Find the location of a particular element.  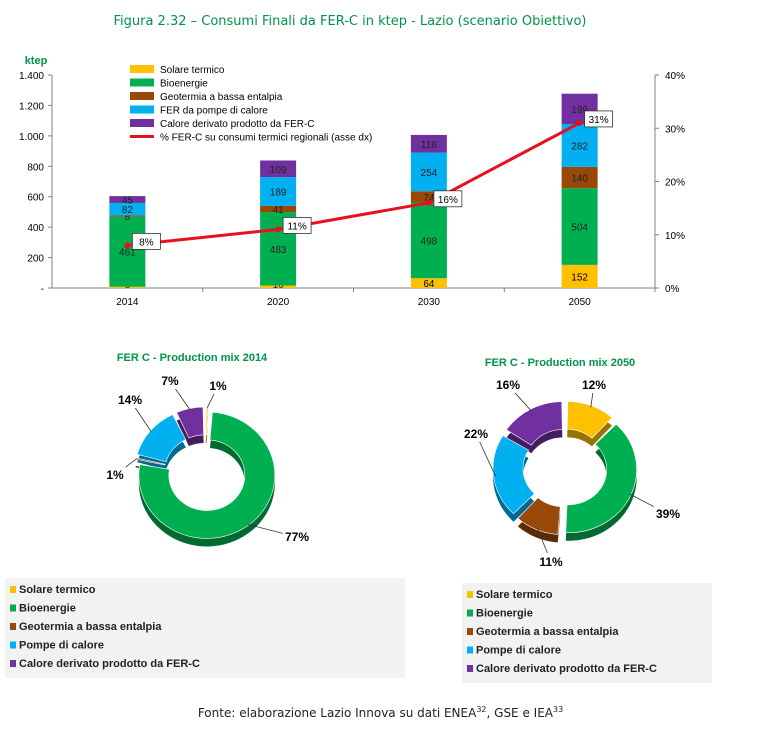

donut-title: FER C - Production mix 2050 is located at coordinates (560, 363).